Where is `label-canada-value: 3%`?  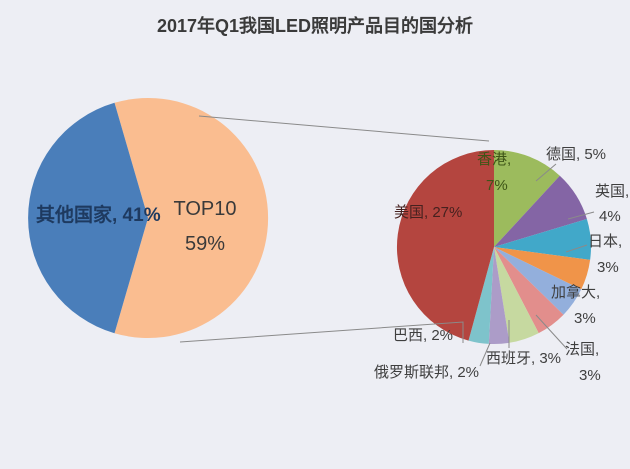
label-canada-value: 3% is located at coordinates (585, 318).